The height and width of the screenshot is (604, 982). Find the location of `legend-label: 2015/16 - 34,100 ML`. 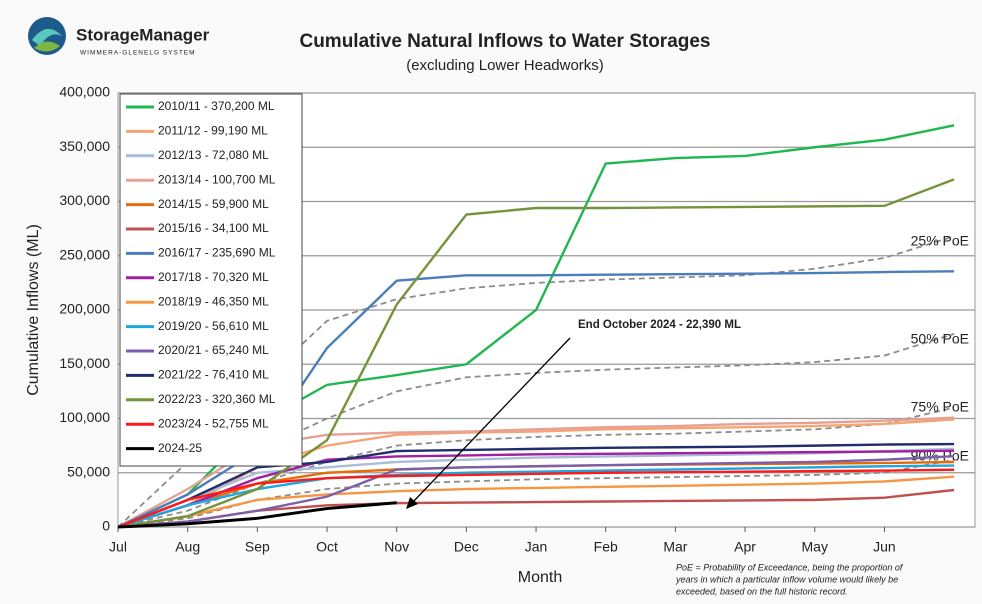

legend-label: 2015/16 - 34,100 ML is located at coordinates (213, 228).